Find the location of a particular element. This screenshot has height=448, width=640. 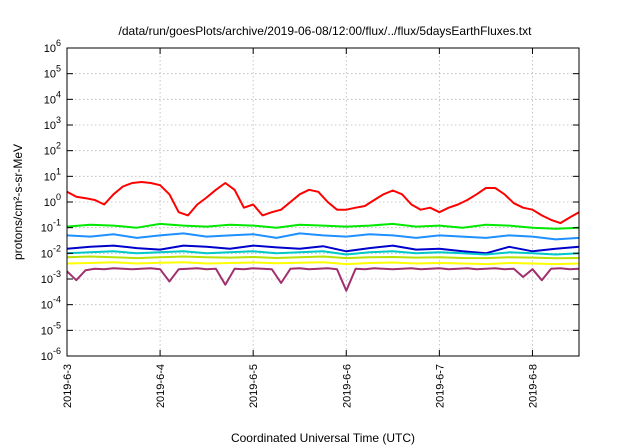

y-tick-label: 10⁻⁵ is located at coordinates (51, 328).